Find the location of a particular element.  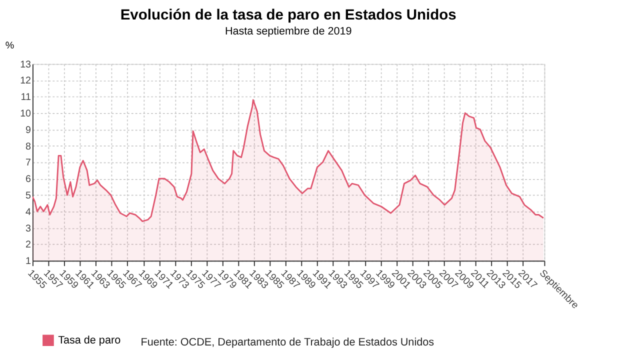

y-tick-label: 2 is located at coordinates (28, 245).